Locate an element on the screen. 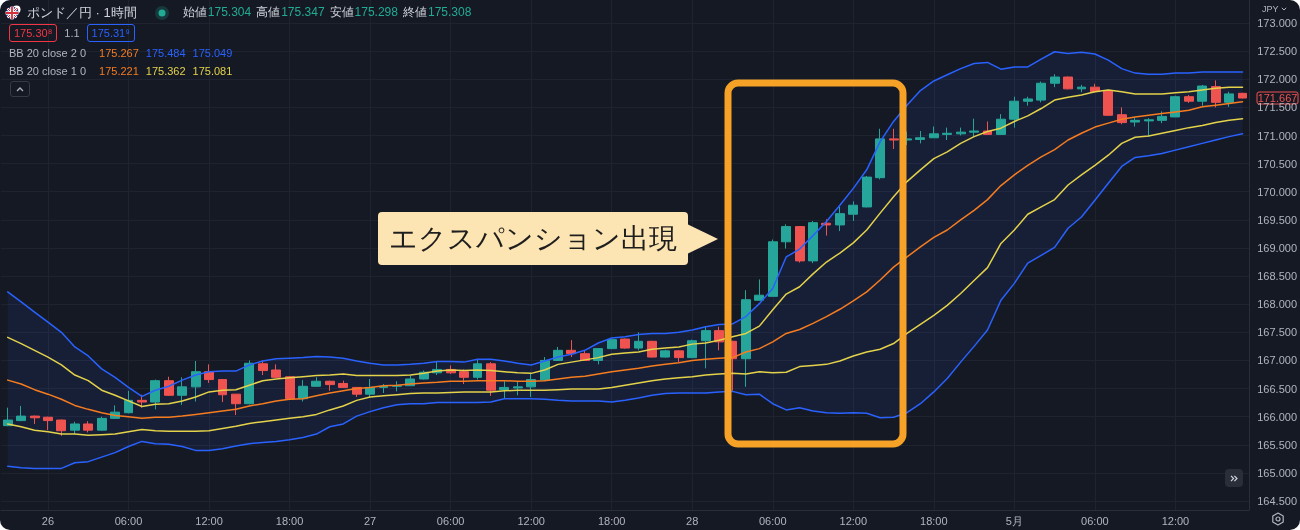 This screenshot has width=1300, height=530. y-tick-label: 167.000 is located at coordinates (1277, 360).